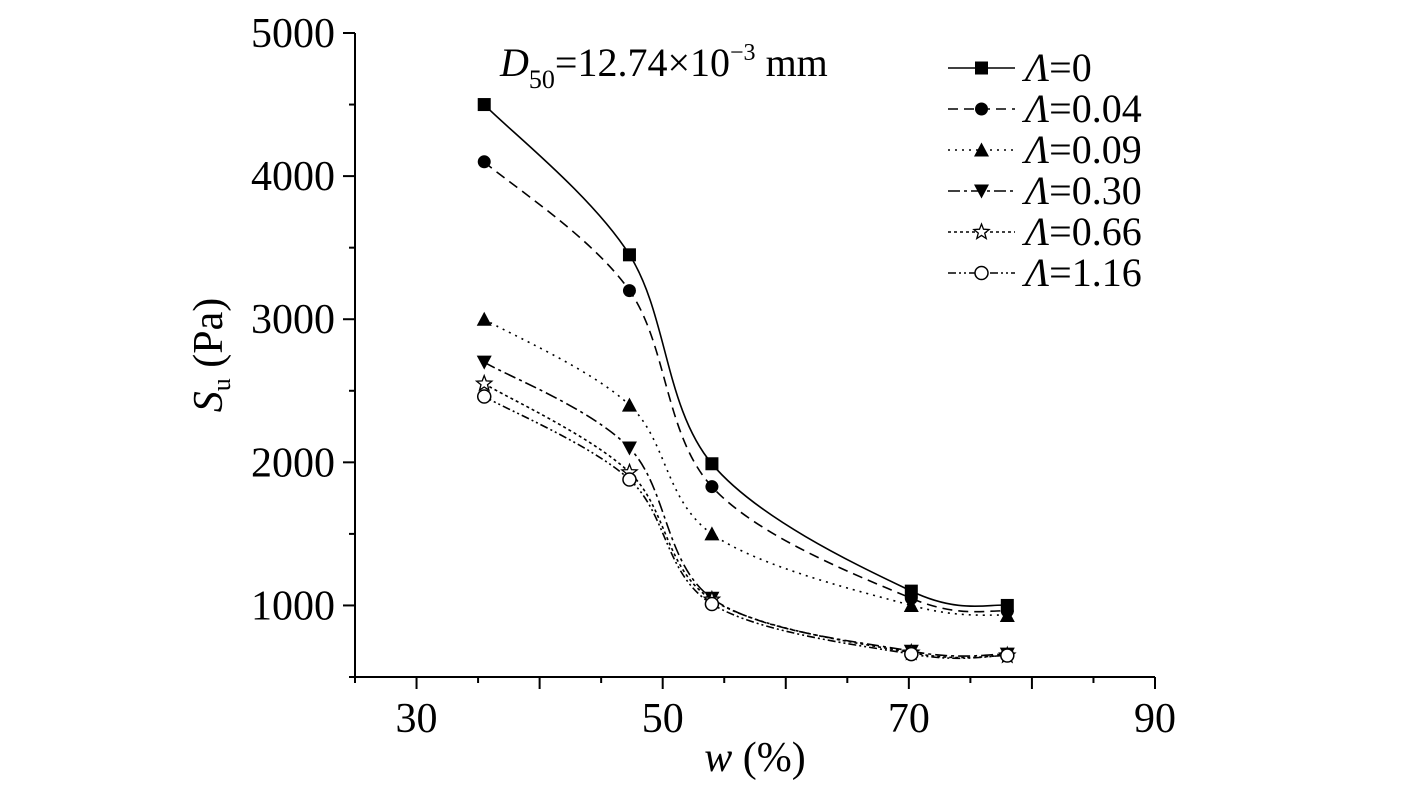 This screenshot has width=1418, height=798. What do you see at coordinates (293, 34) in the screenshot?
I see `y-tick-label: 5000` at bounding box center [293, 34].